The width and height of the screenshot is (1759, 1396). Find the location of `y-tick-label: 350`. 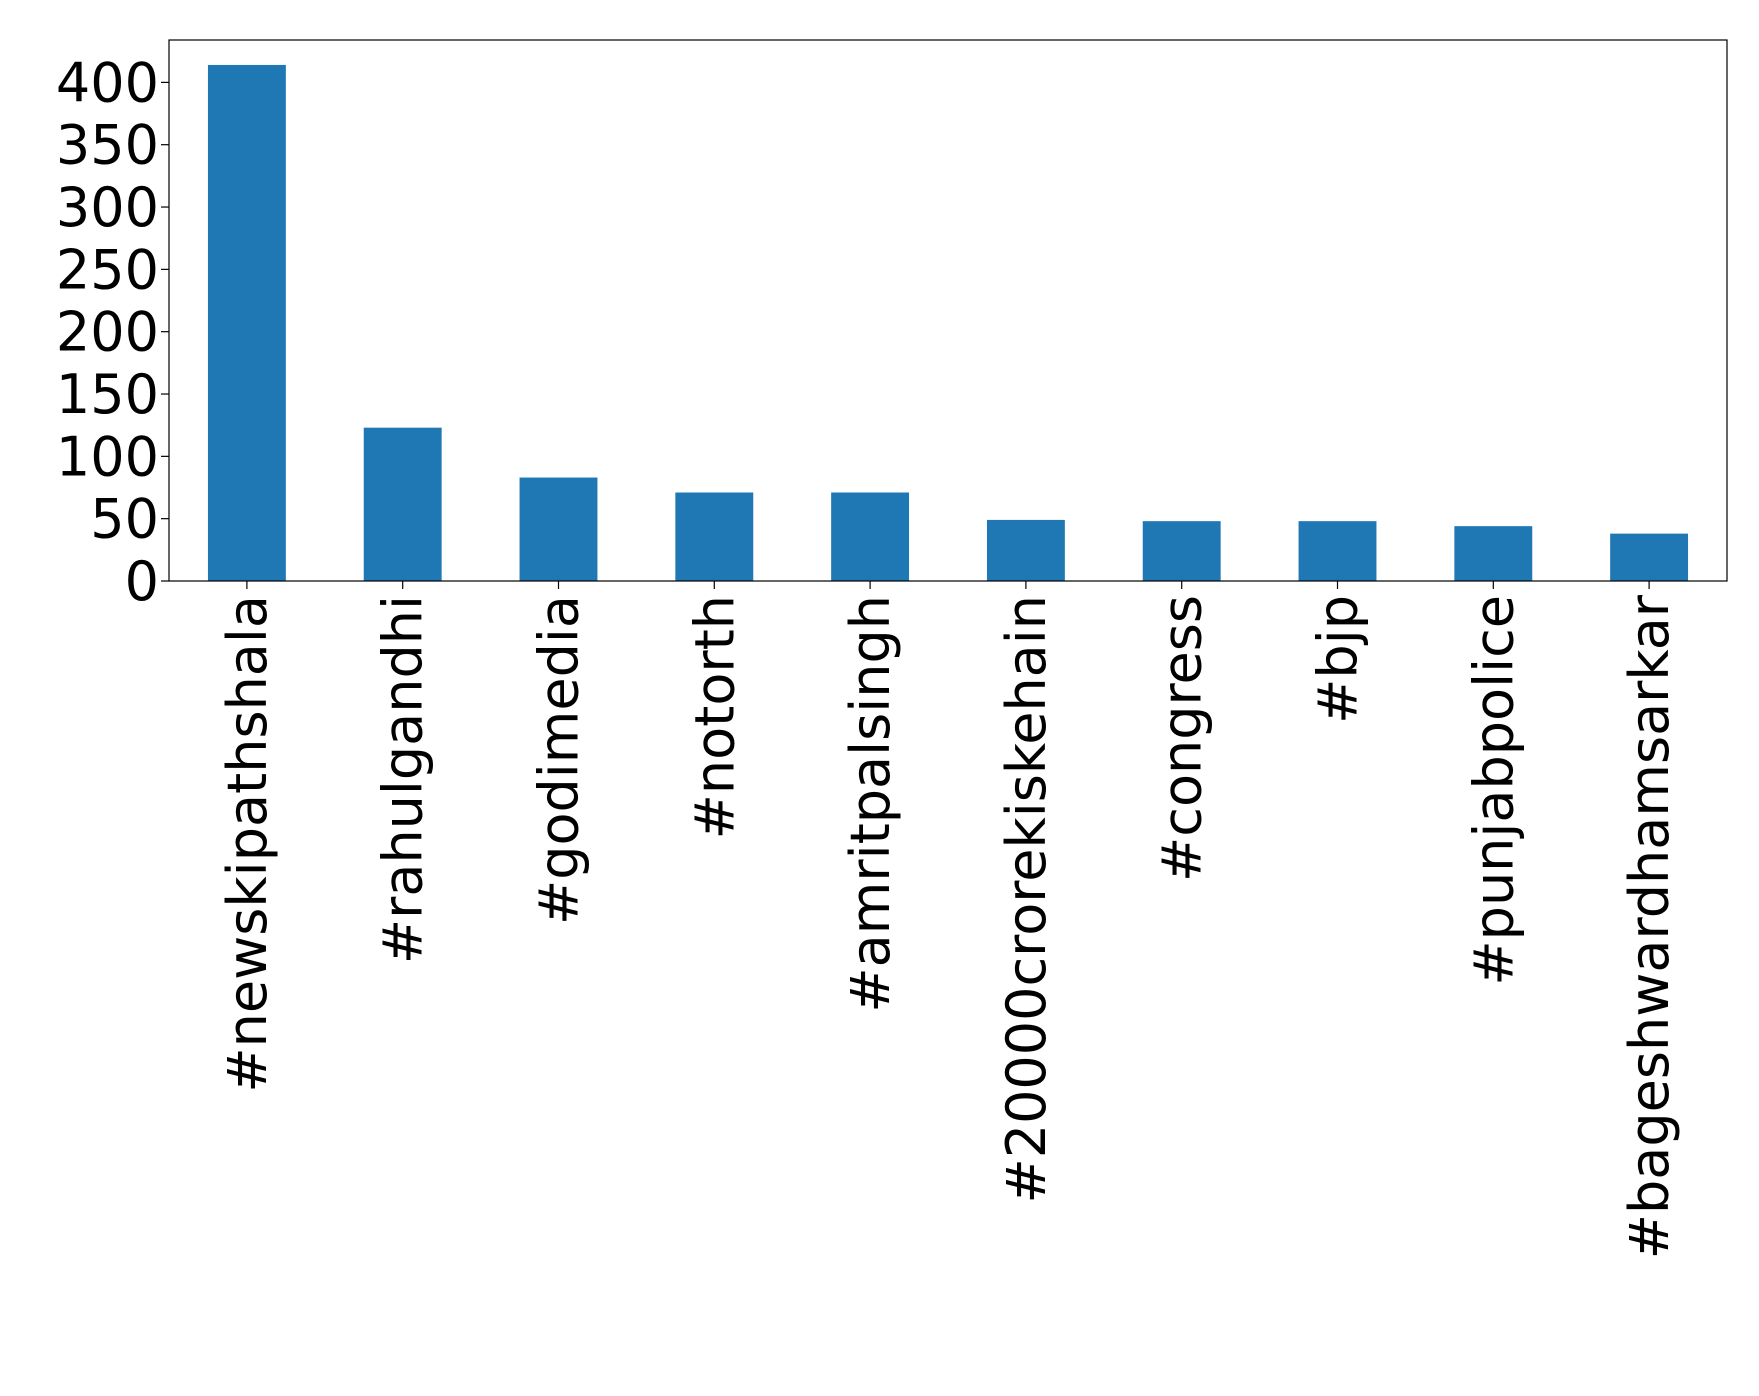

y-tick-label: 350 is located at coordinates (107, 145).